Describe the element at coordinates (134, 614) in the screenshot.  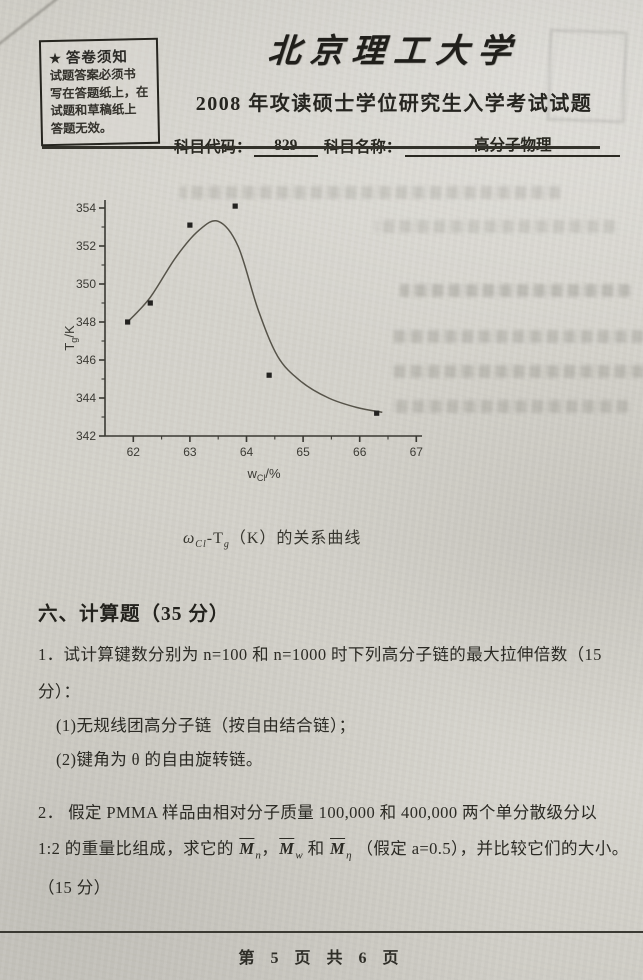
I see `section-heading: 六、计算题（35 分）` at that location.